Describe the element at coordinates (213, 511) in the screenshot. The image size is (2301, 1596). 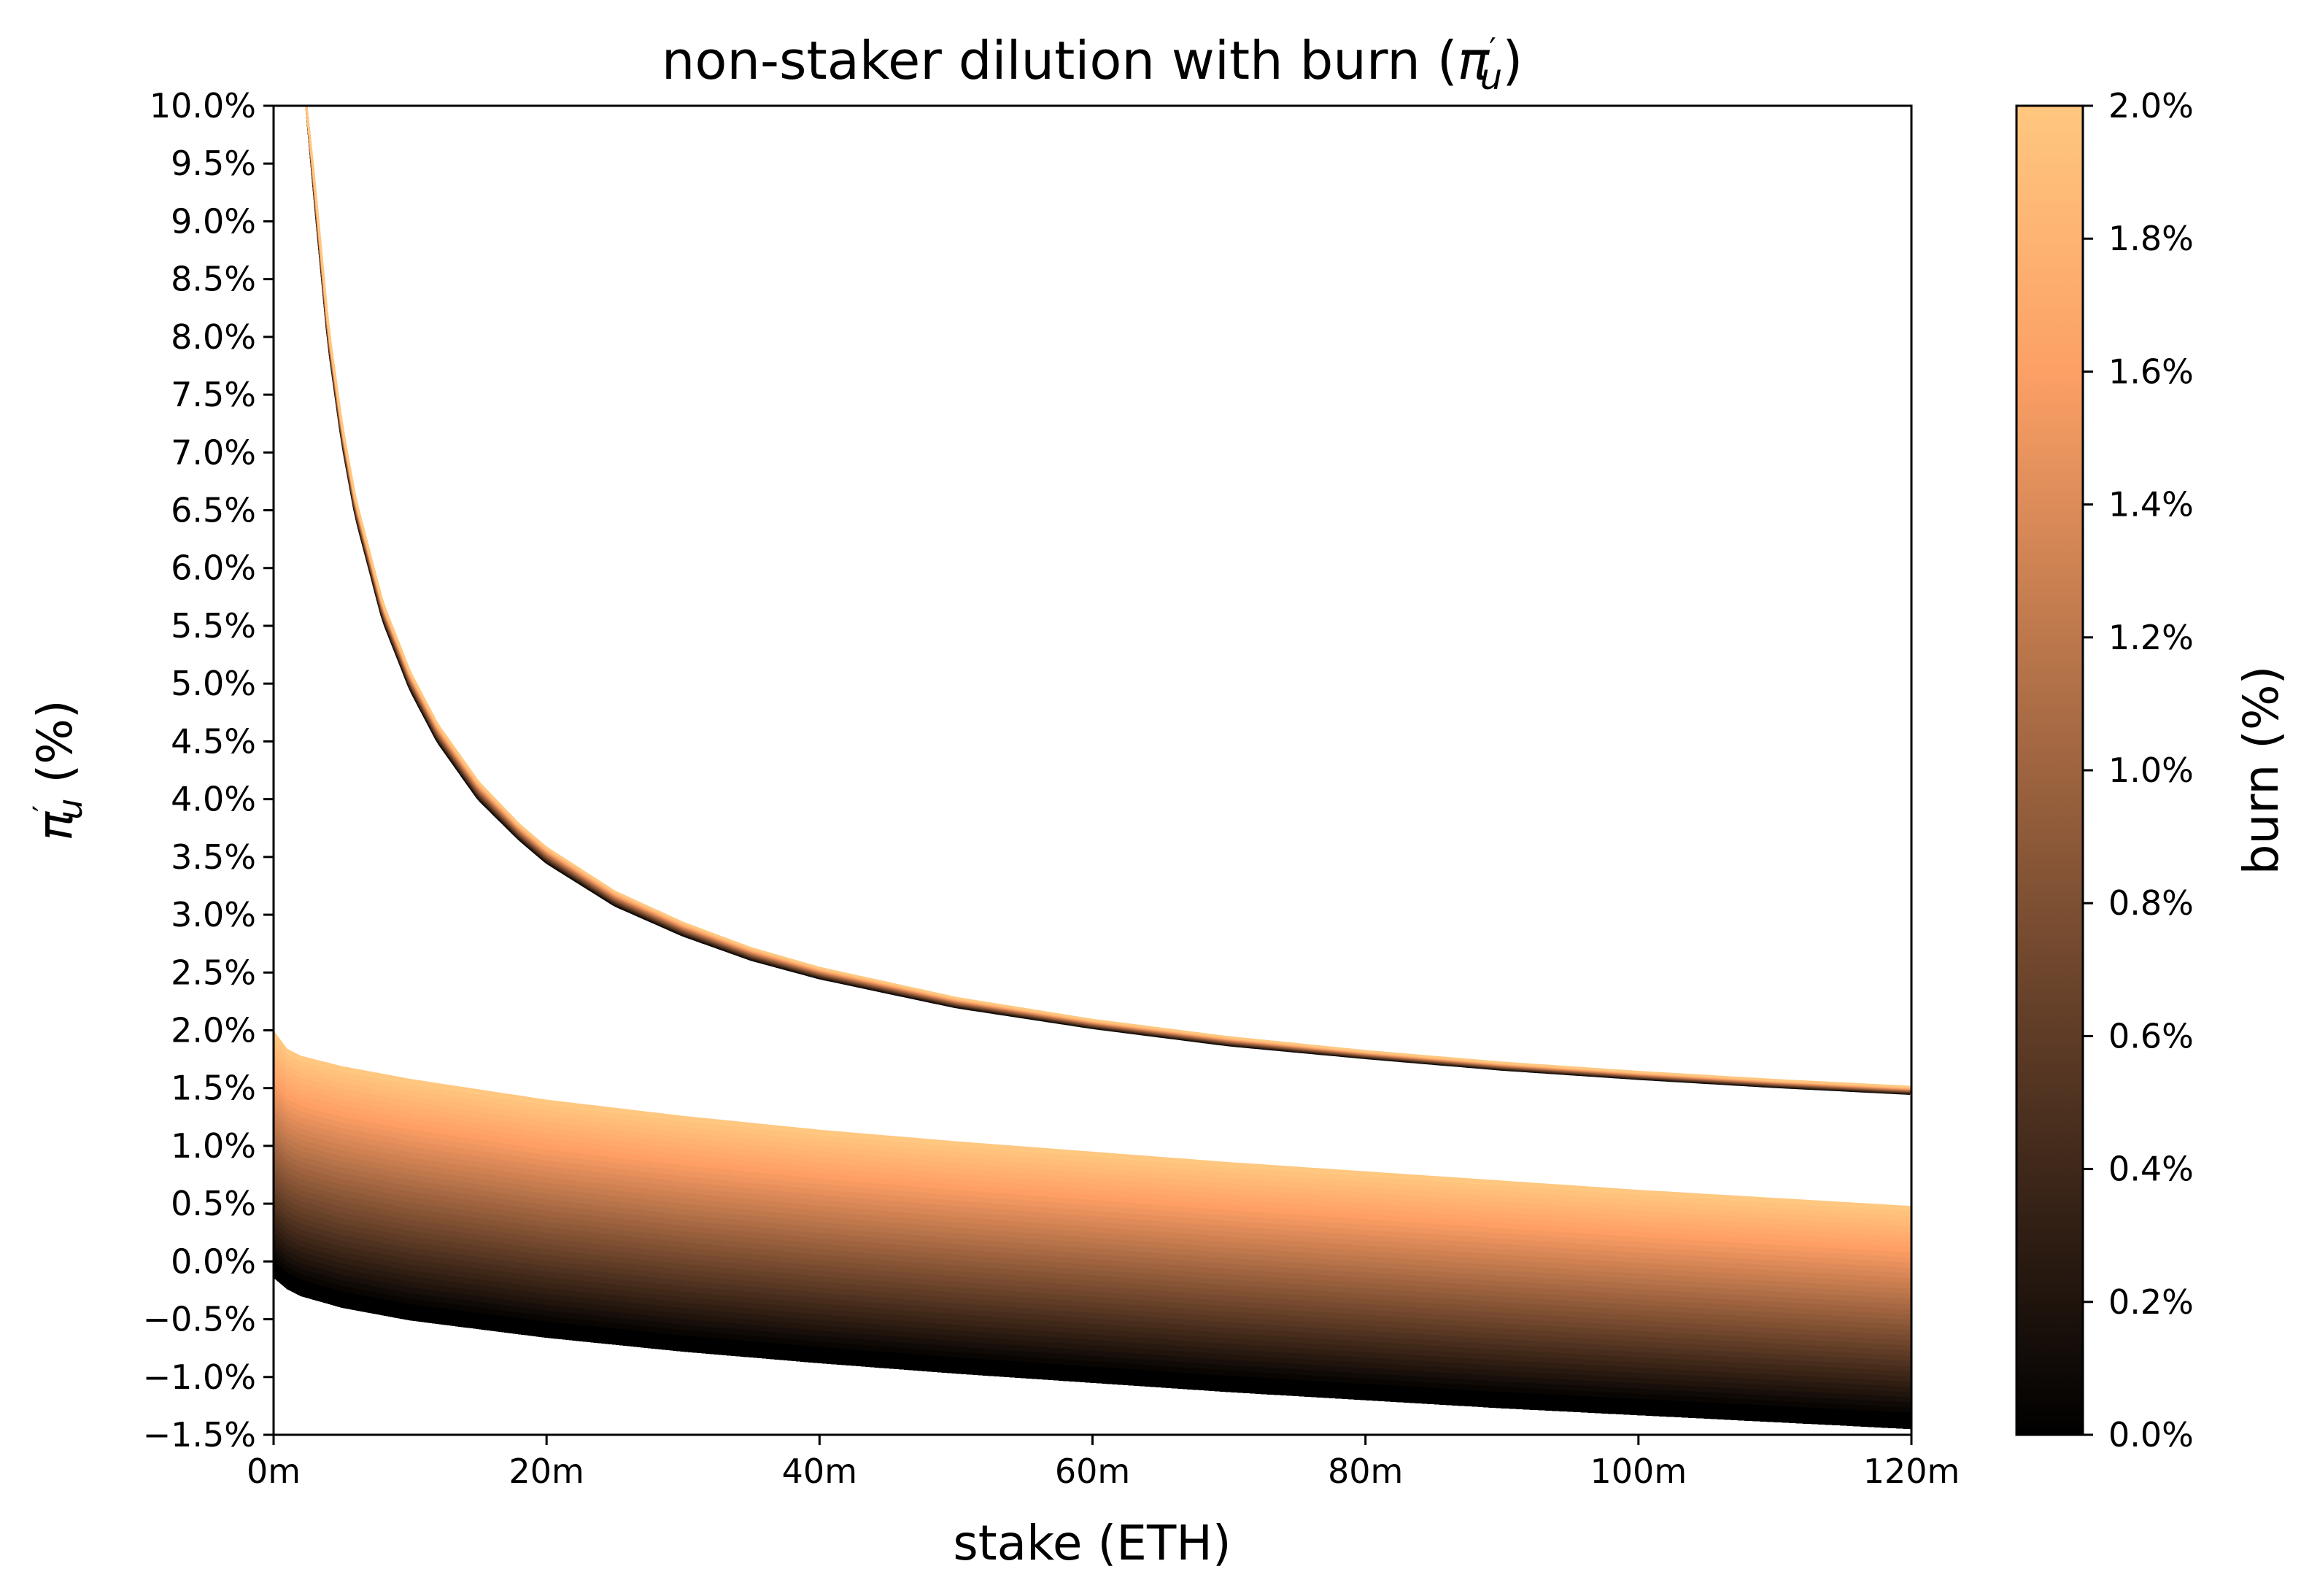
I see `y-tick-label: 6.5%` at that location.